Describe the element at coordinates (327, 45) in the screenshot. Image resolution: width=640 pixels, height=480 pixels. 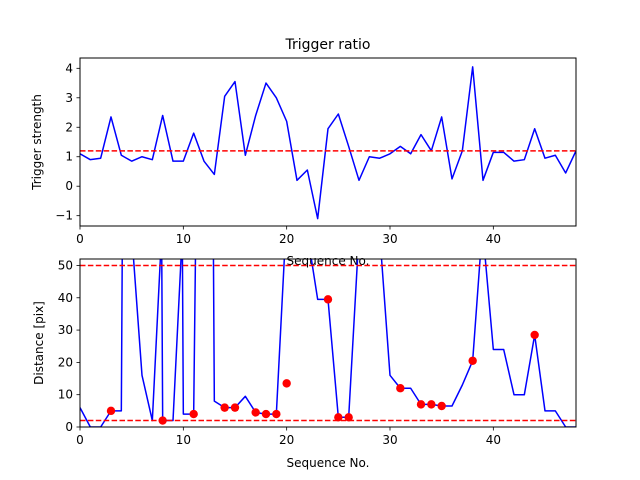
I see `top-chart-title: Trigger ratio` at that location.